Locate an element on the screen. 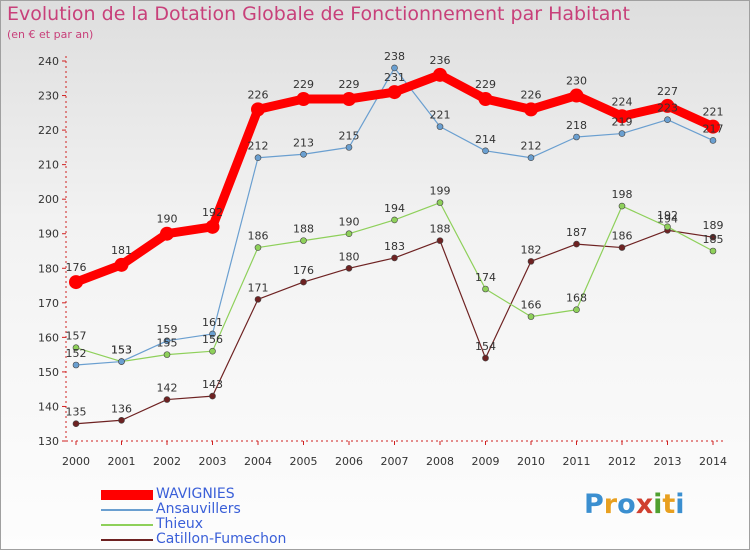 This screenshot has width=750, height=550. x-tick-label: 2004 is located at coordinates (258, 461).